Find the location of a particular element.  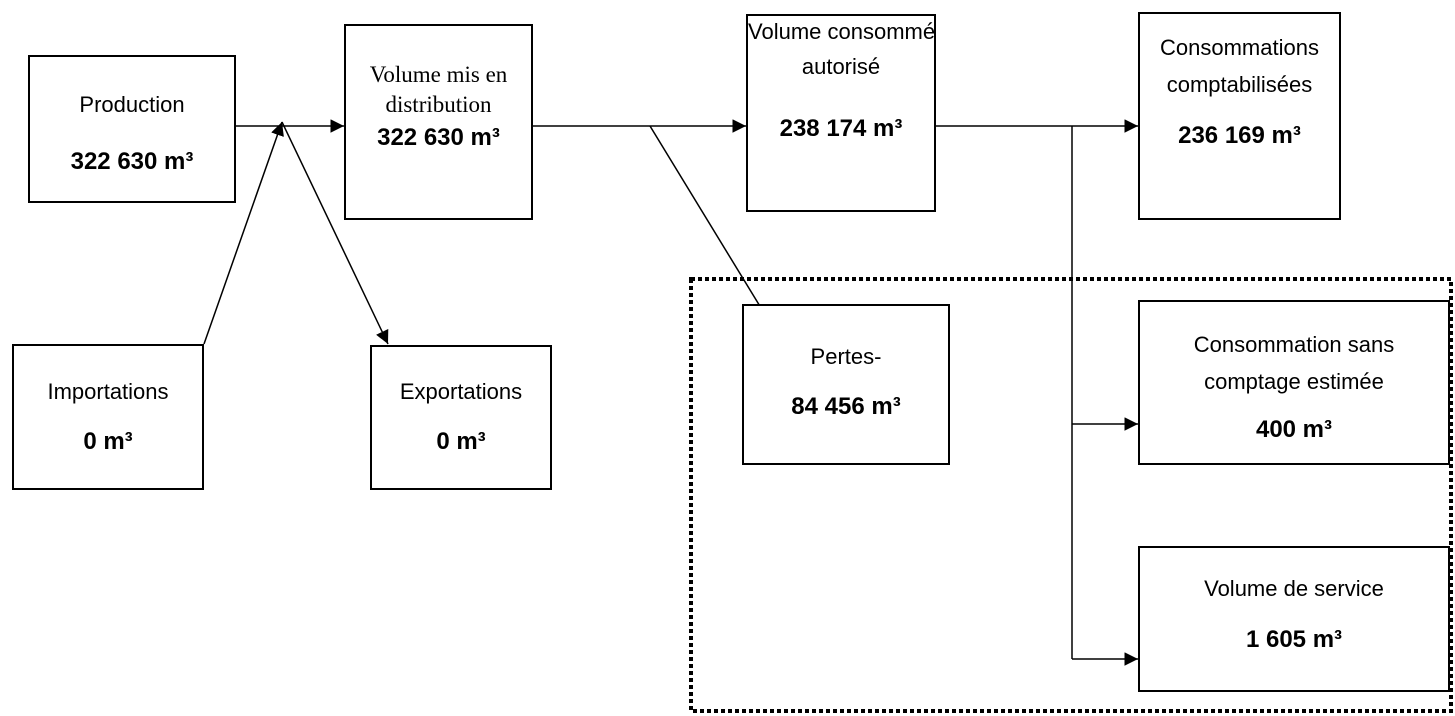

node-label: Consommation sans is located at coordinates (1294, 344).